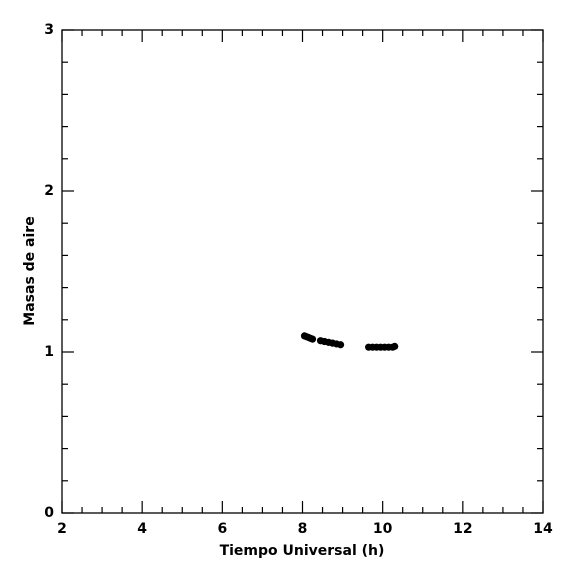 The image size is (574, 574). What do you see at coordinates (49, 191) in the screenshot?
I see `y-tick-label: 2` at bounding box center [49, 191].